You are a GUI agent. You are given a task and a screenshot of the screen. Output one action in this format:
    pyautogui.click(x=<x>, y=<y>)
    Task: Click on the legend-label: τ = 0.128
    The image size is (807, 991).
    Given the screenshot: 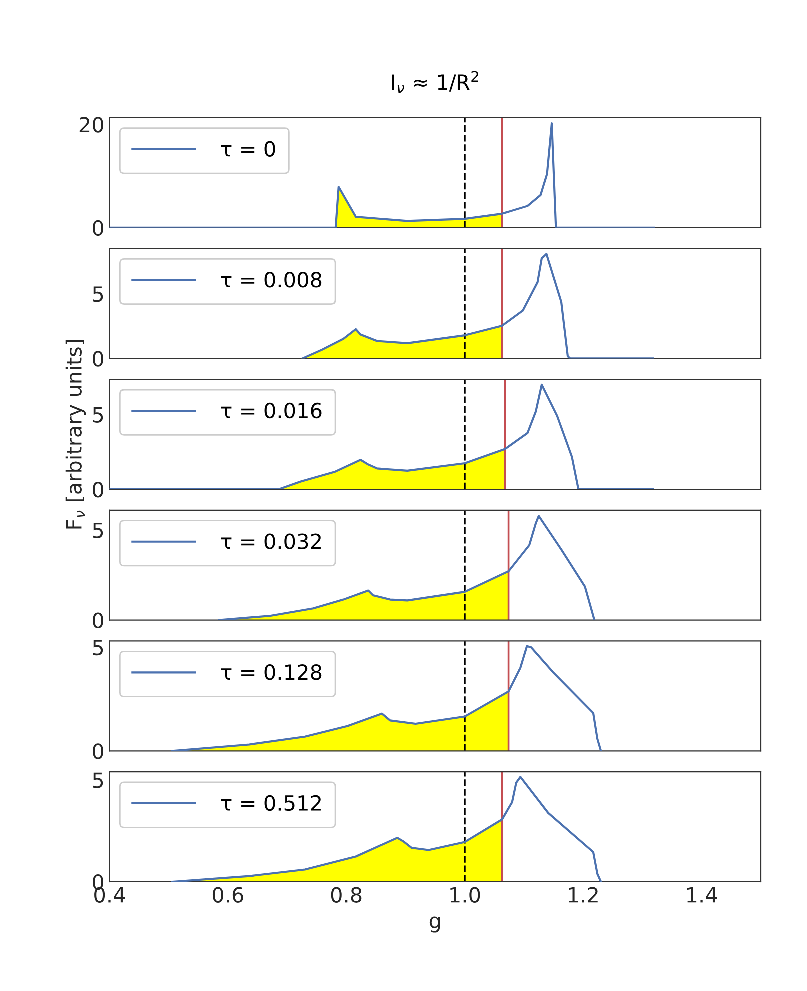 What is the action you would take?
    pyautogui.click(x=271, y=672)
    